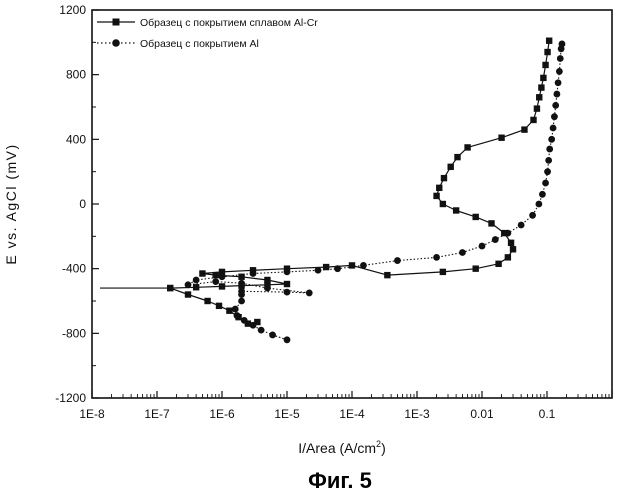  What do you see at coordinates (352, 414) in the screenshot?
I see `x-tick-label: 1E-4` at bounding box center [352, 414].